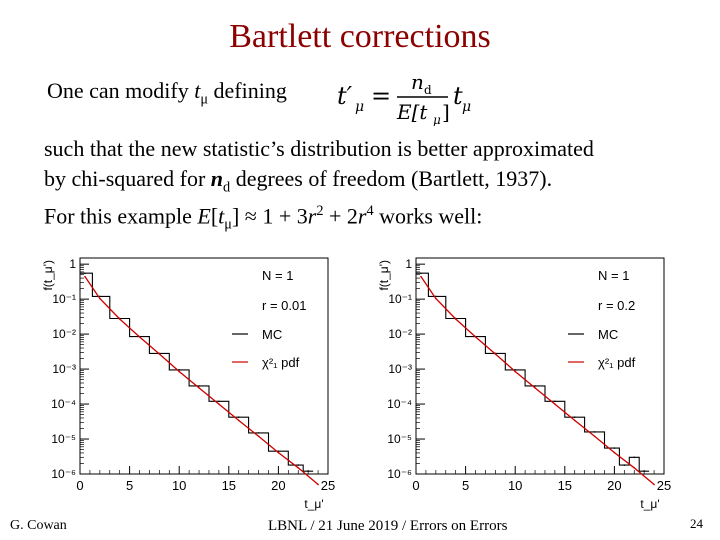 This screenshot has height=540, width=720. What do you see at coordinates (417, 82) in the screenshot?
I see `formula-numerator: n` at bounding box center [417, 82].